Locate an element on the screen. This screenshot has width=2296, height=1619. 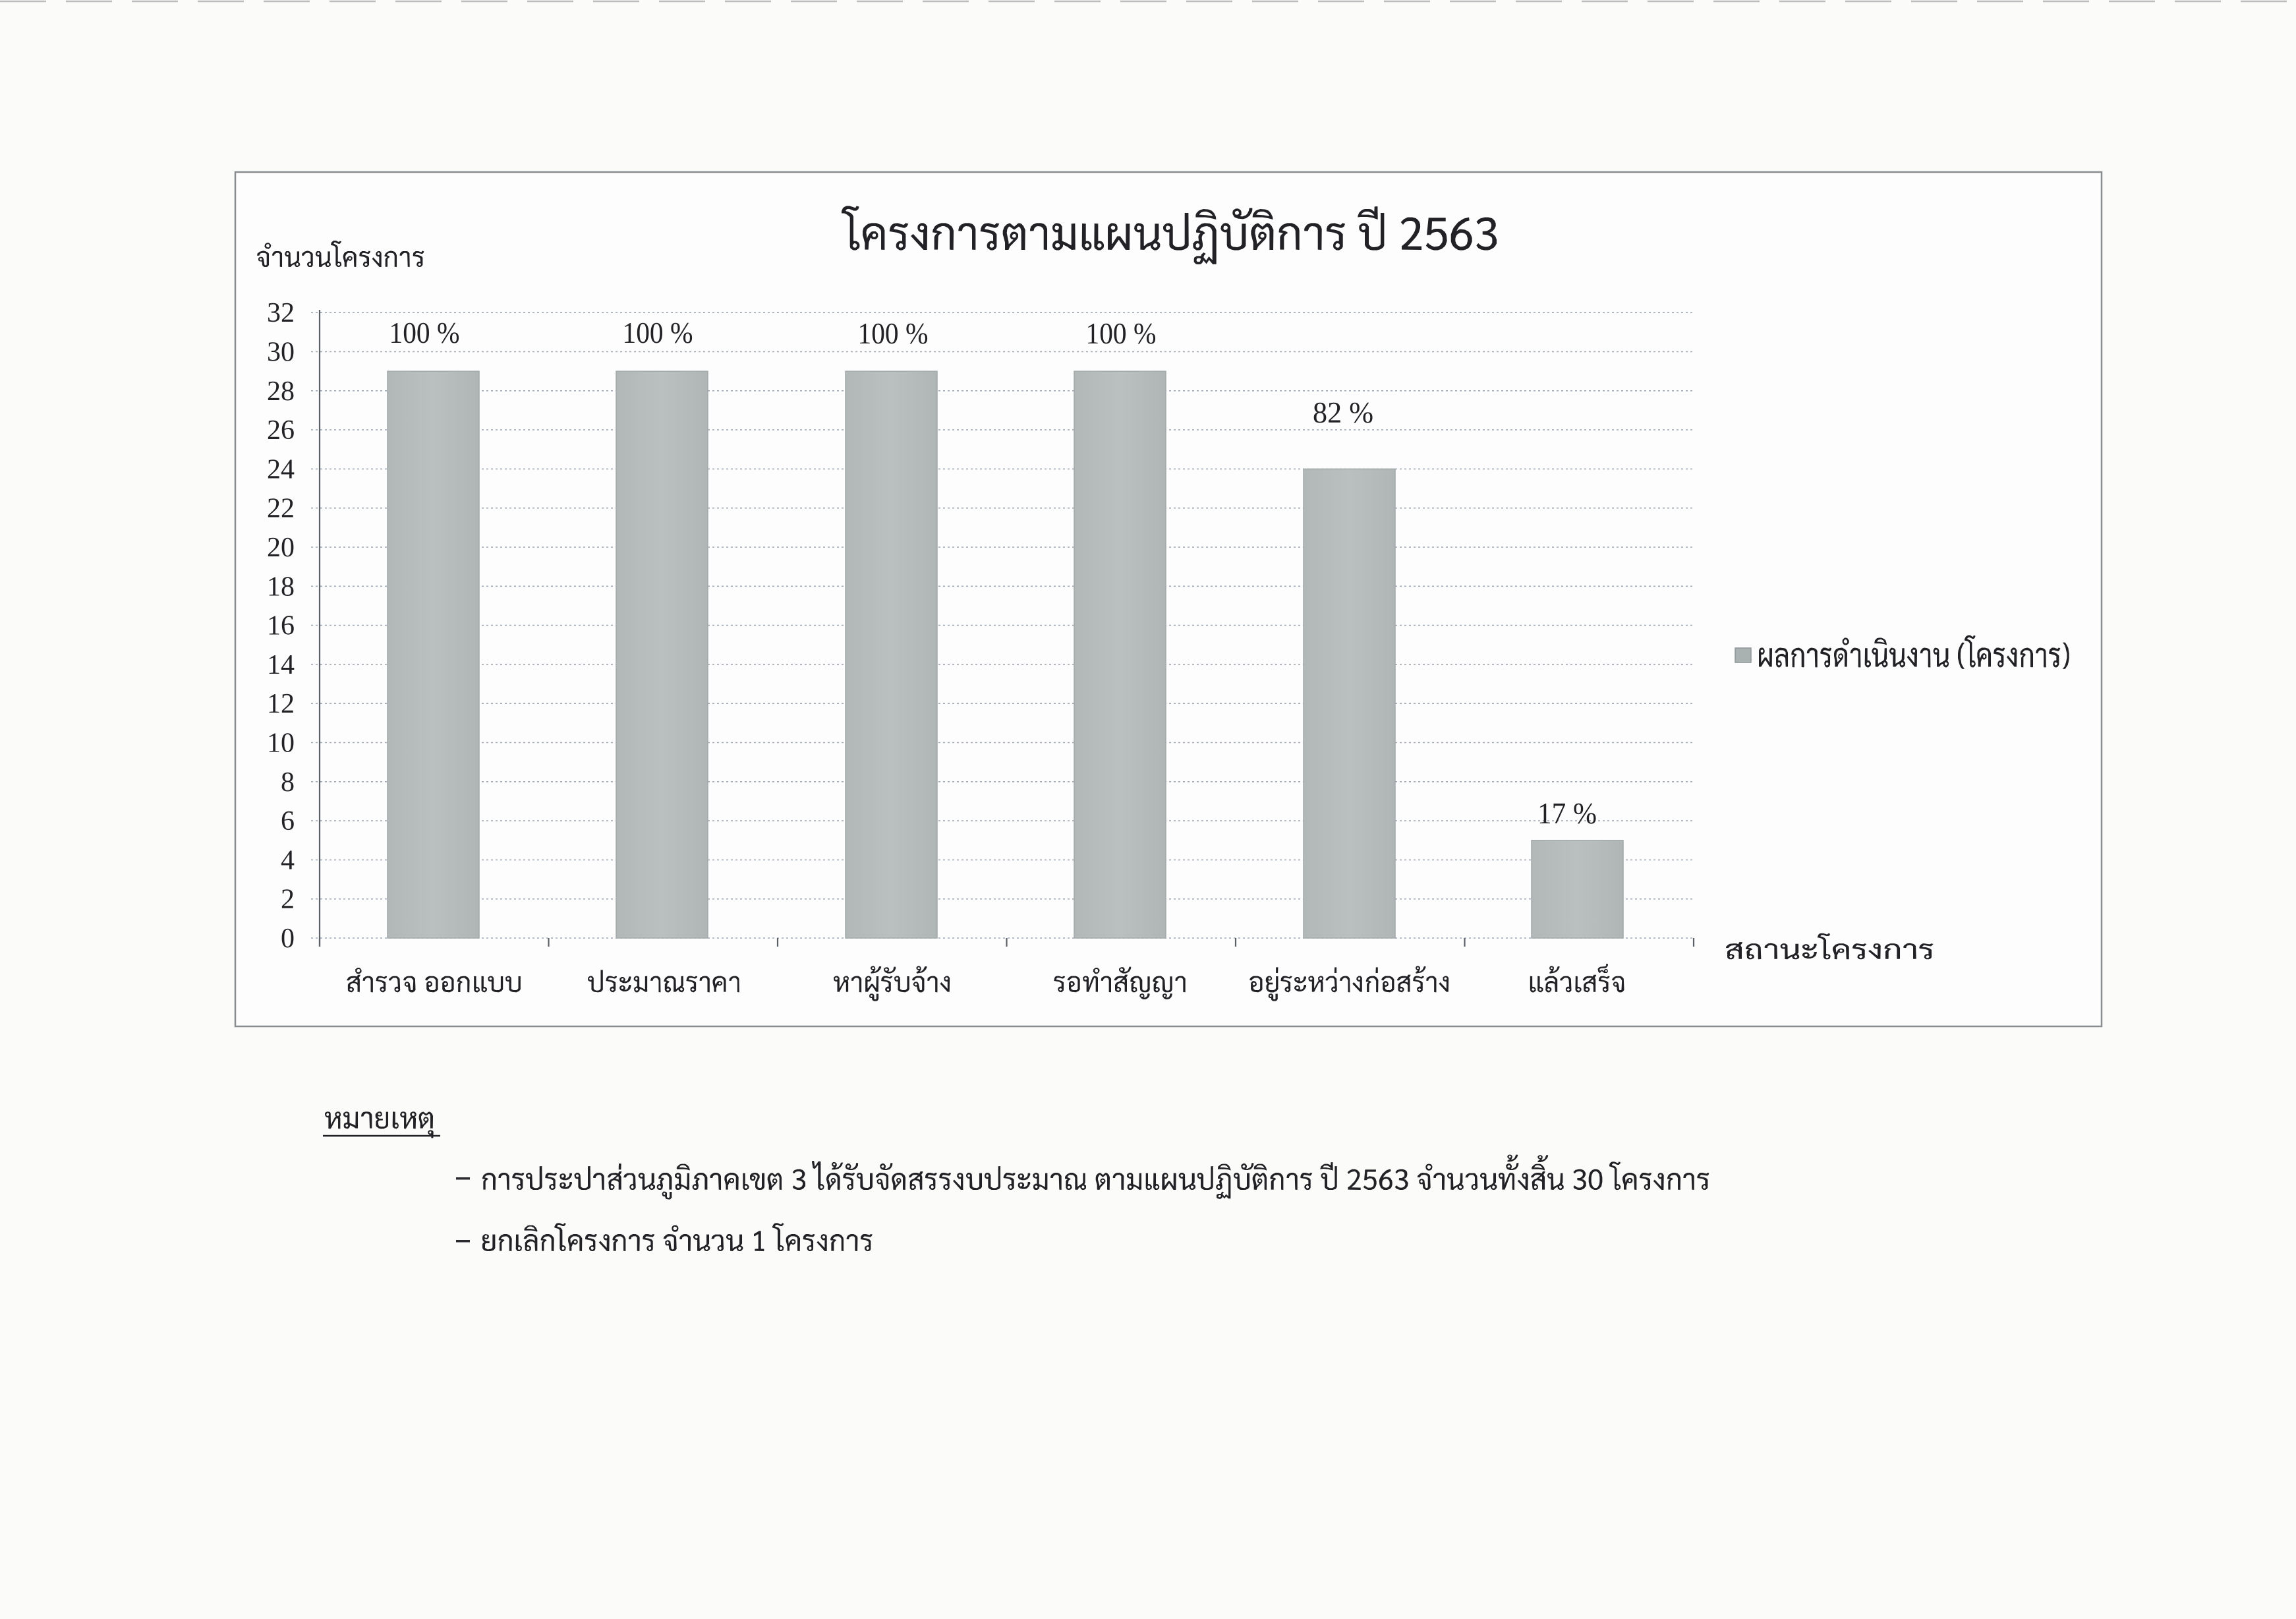
svg-text: 16 is located at coordinates (281, 626).